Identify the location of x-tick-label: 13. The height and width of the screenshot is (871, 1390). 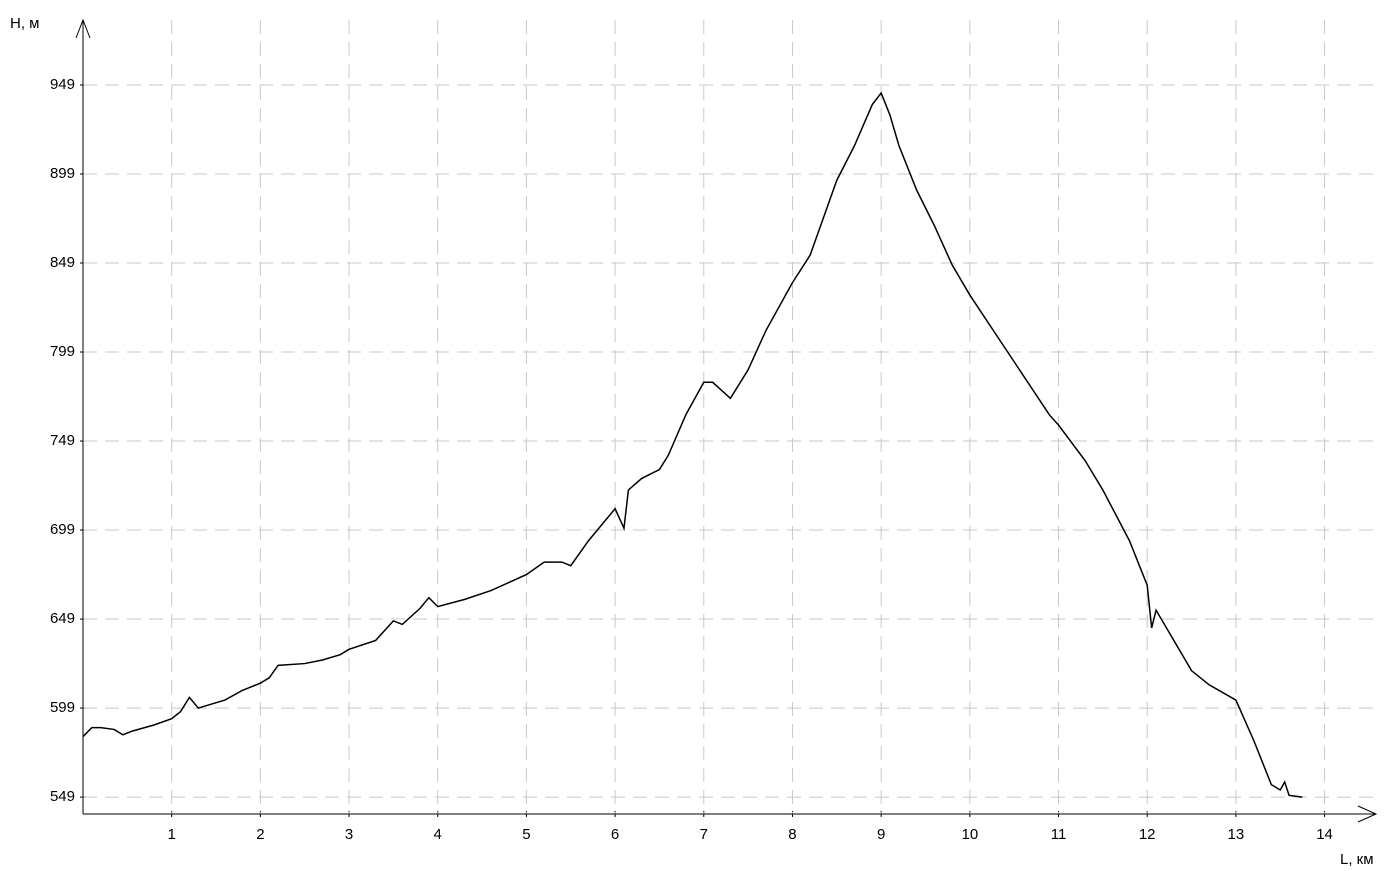
(1236, 834).